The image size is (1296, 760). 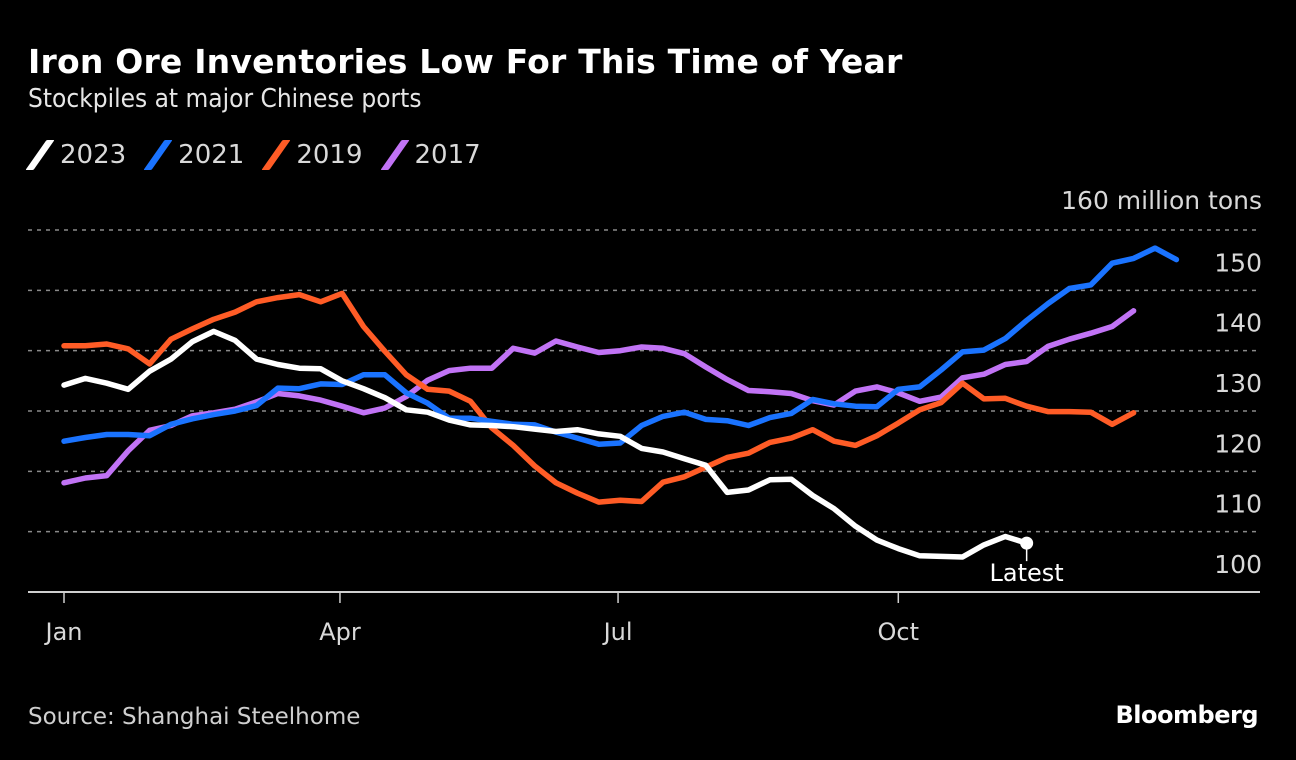 I want to click on annotations: Latest, so click(x=1027, y=561).